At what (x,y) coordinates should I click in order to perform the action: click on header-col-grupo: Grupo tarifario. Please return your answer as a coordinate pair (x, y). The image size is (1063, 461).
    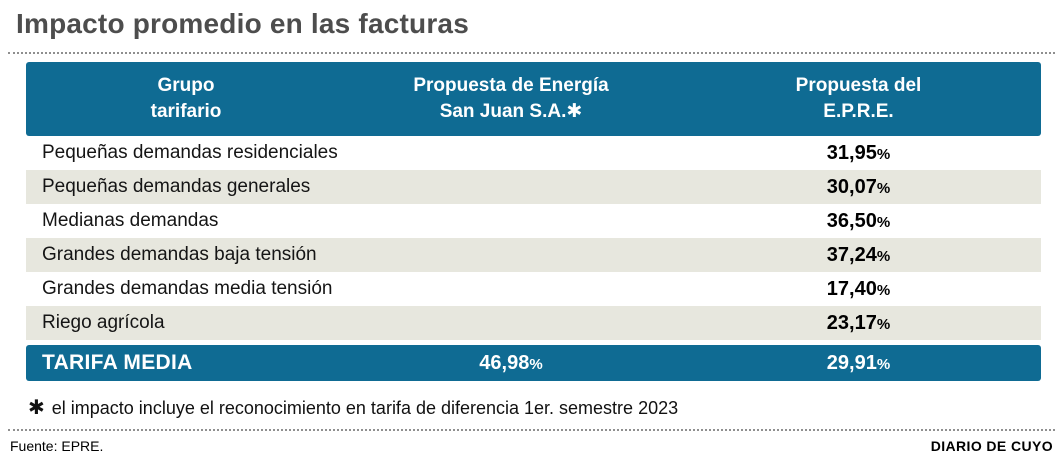
    Looking at the image, I should click on (186, 99).